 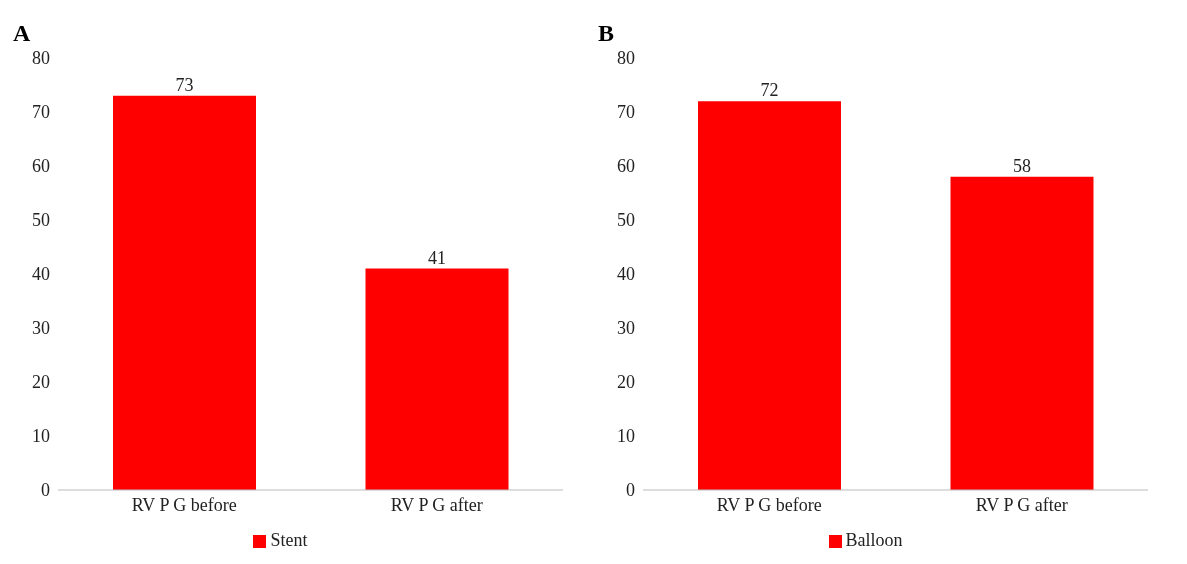 What do you see at coordinates (184, 84) in the screenshot?
I see `data-label: 73` at bounding box center [184, 84].